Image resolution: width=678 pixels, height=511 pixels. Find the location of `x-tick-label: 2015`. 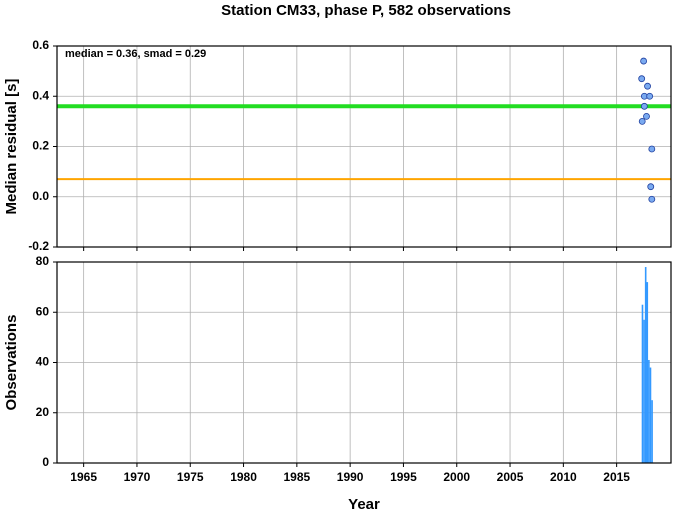

x-tick-label: 2015 is located at coordinates (616, 477).